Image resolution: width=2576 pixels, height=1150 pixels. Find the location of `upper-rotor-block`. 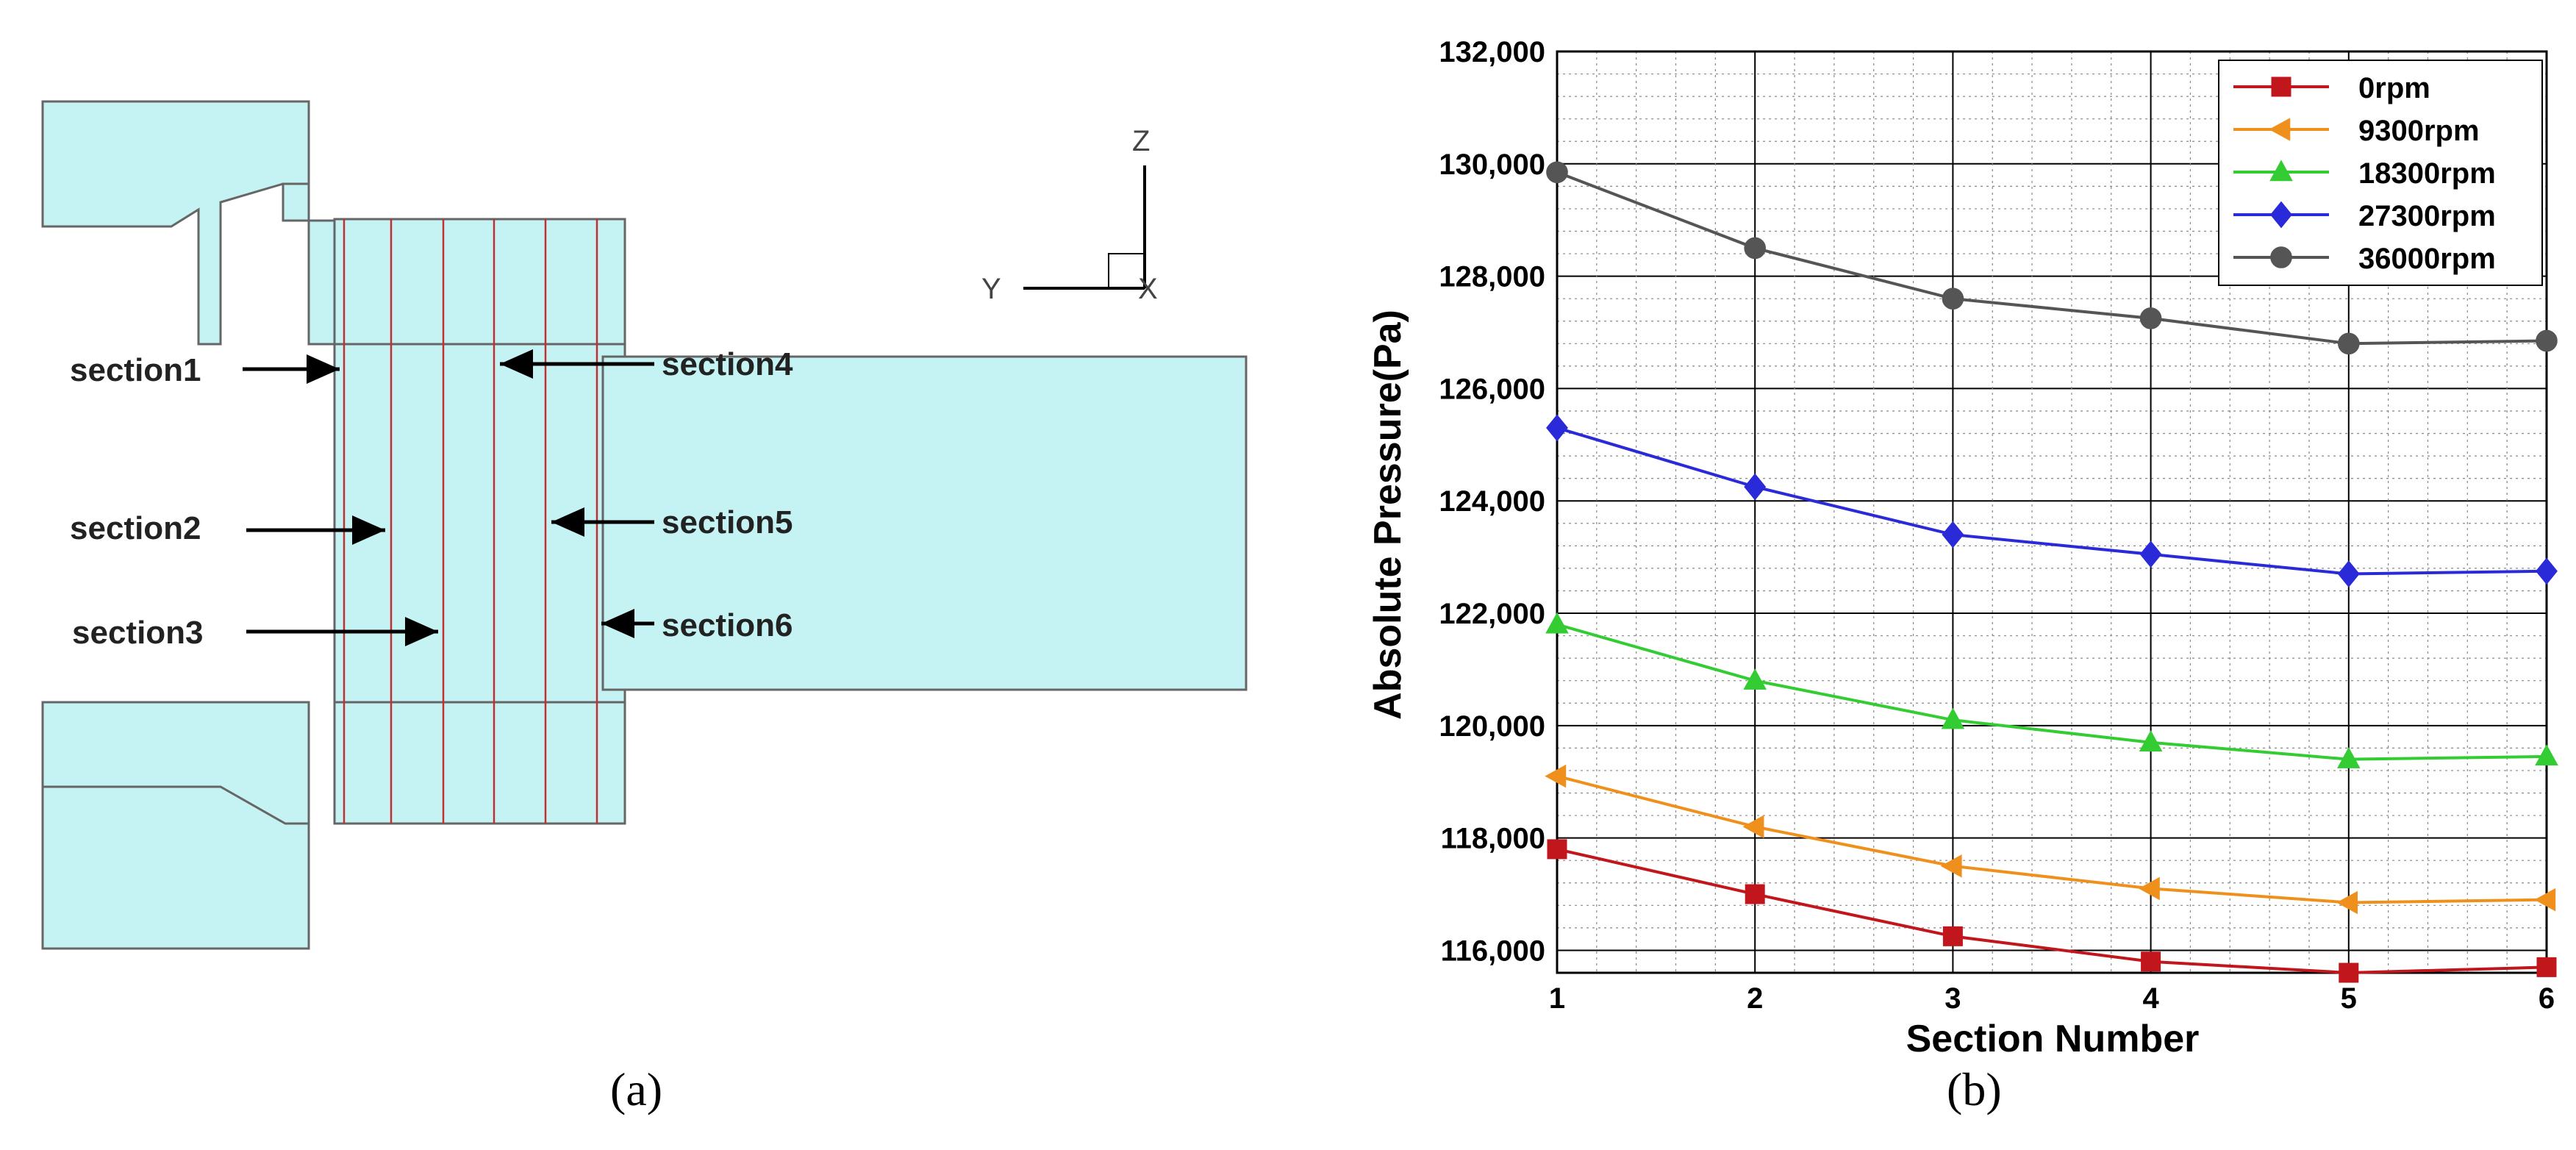

upper-rotor-block is located at coordinates (479, 282).